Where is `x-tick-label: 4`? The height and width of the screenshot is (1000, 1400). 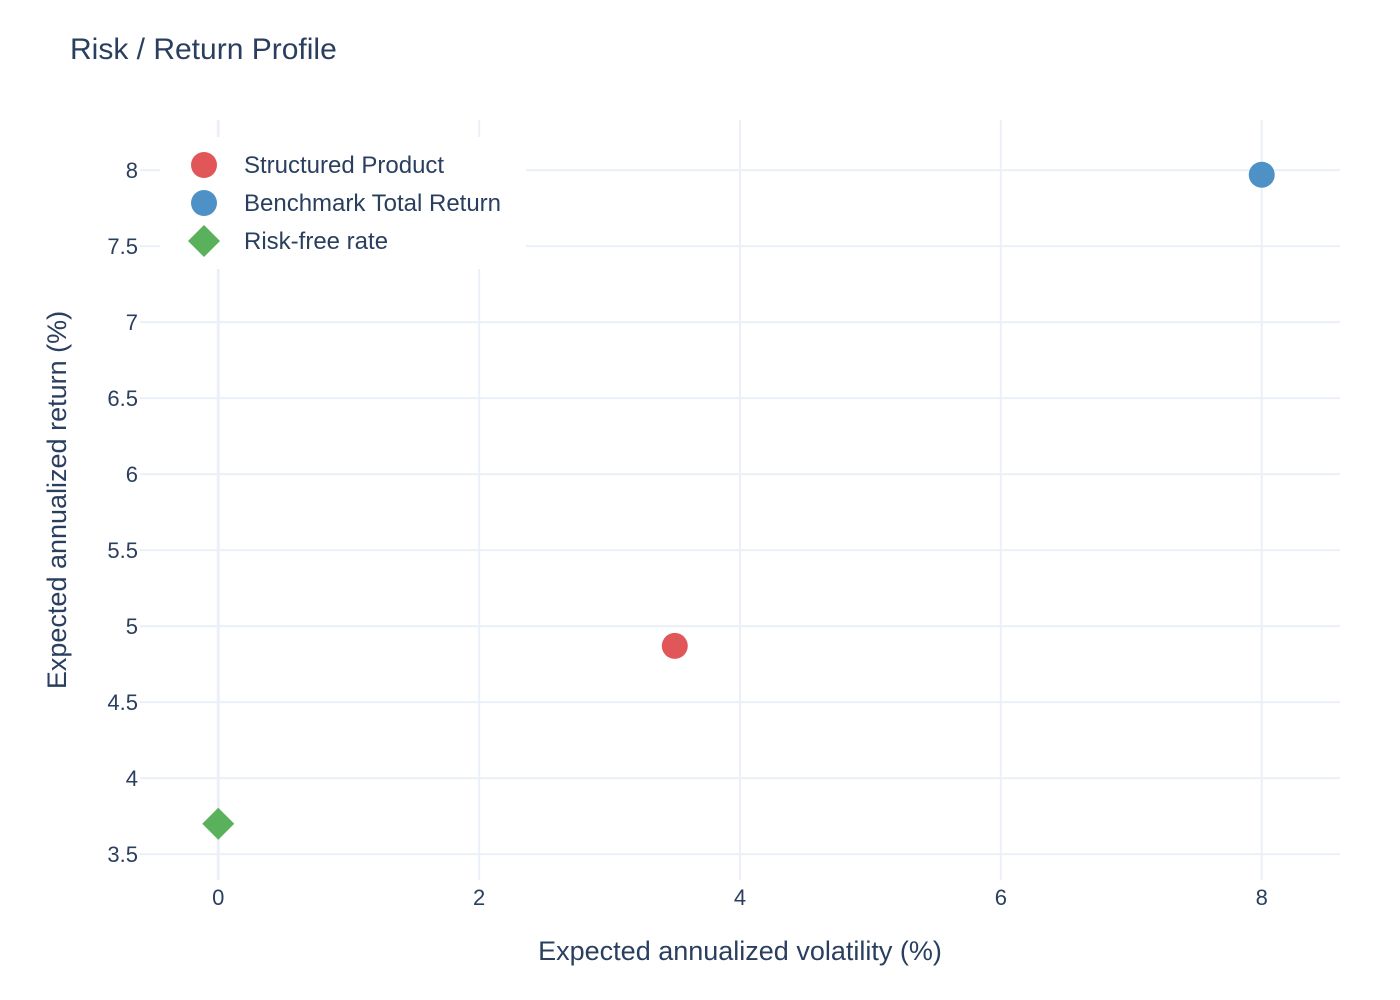 x-tick-label: 4 is located at coordinates (740, 897).